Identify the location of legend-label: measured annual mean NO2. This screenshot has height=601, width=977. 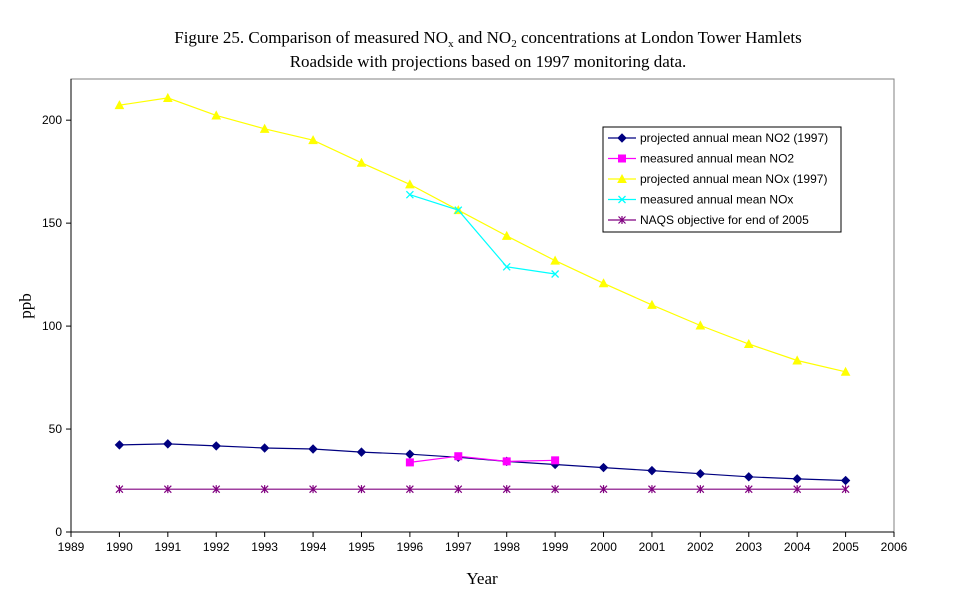
(717, 159).